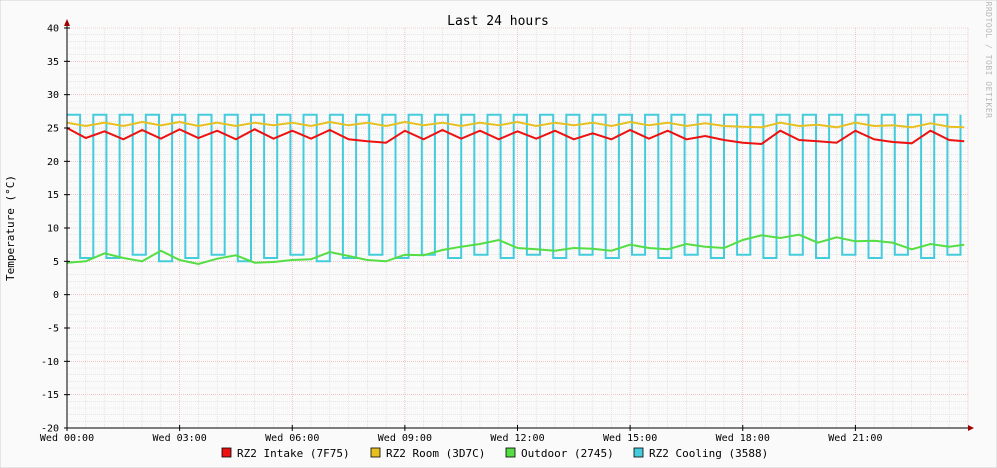 Image resolution: width=997 pixels, height=468 pixels. I want to click on y-axis-arrow-icon, so click(67, 22).